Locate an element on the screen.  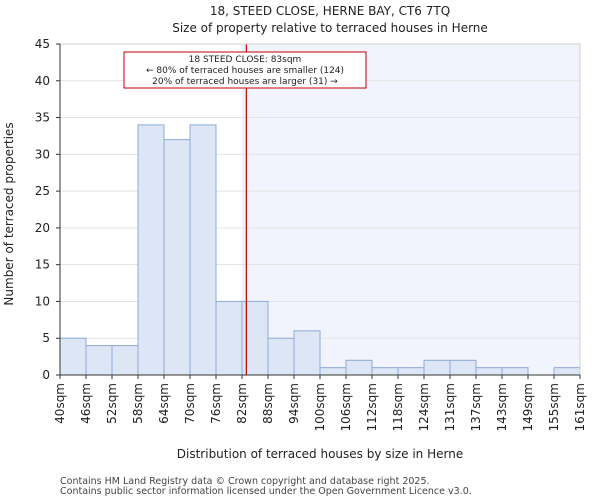
y-tick-label-1: 5 is located at coordinates (46, 338).